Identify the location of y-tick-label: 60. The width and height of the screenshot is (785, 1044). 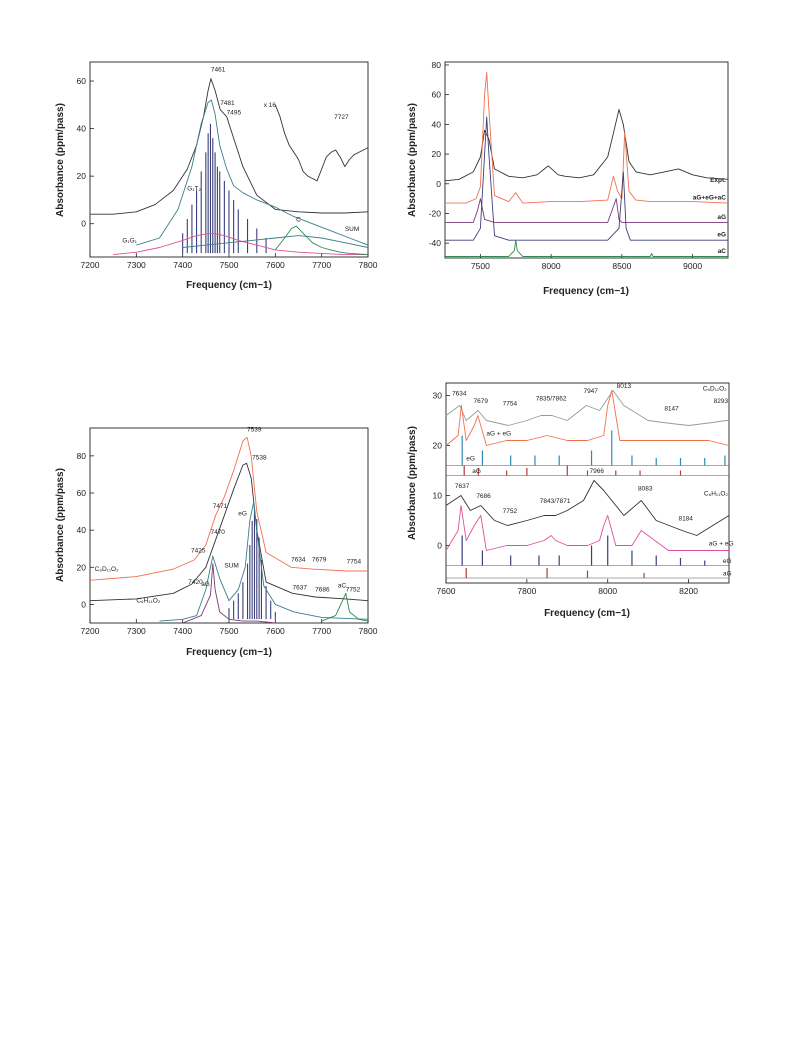
(82, 81).